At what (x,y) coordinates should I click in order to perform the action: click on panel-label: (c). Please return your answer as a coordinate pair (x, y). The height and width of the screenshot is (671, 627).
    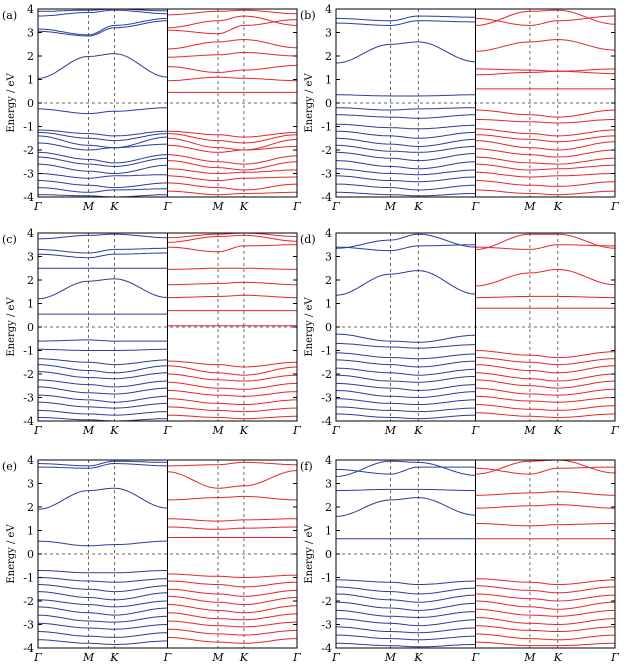
    Looking at the image, I should click on (9, 239).